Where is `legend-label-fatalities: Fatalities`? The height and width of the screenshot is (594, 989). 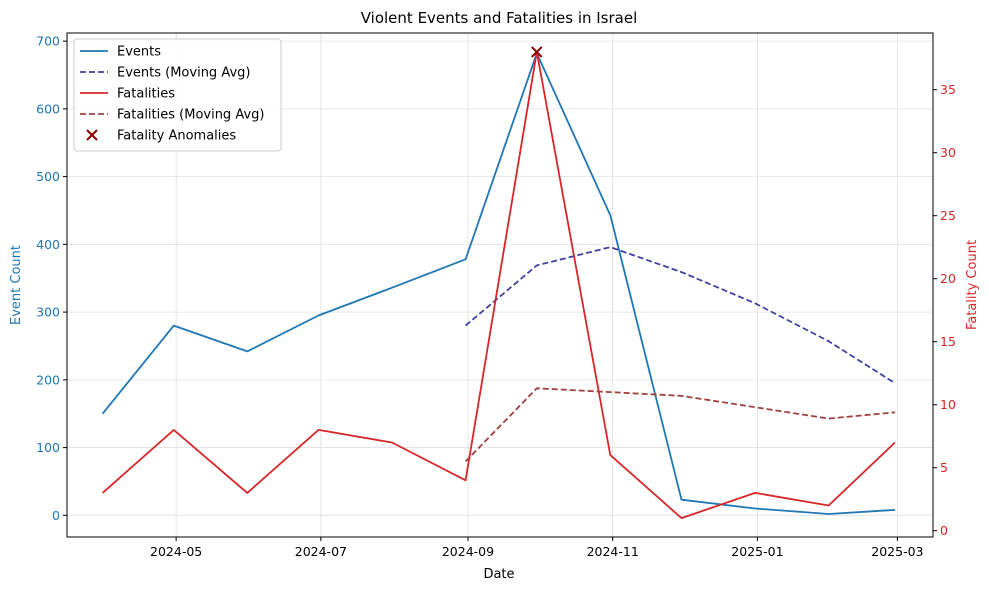 legend-label-fatalities: Fatalities is located at coordinates (146, 94).